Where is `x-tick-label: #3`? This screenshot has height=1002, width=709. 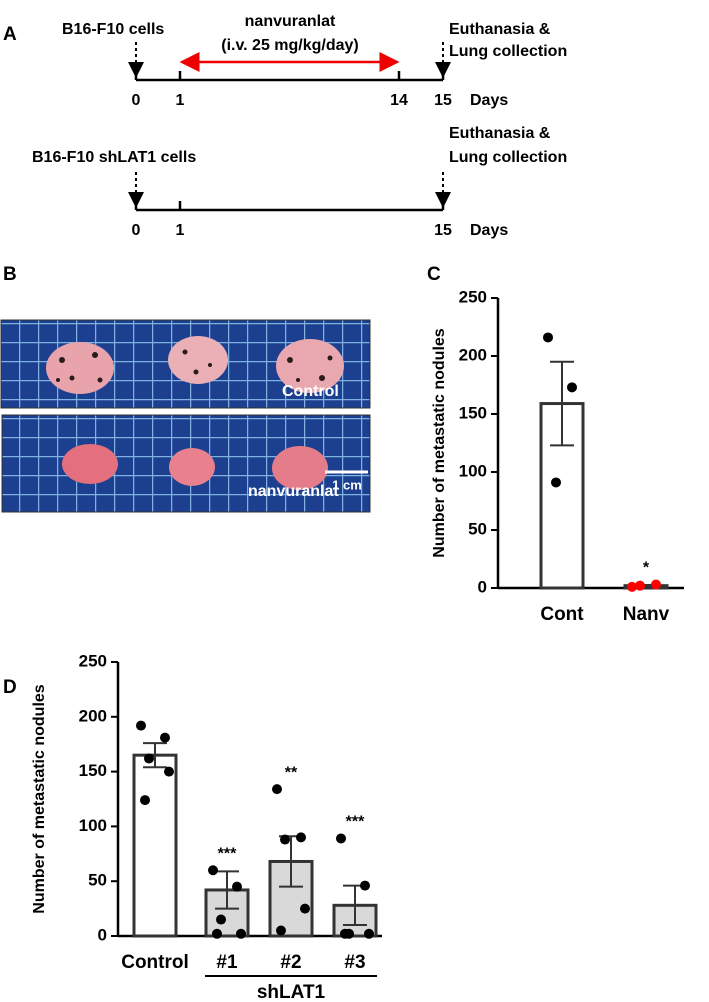 x-tick-label: #3 is located at coordinates (354, 962).